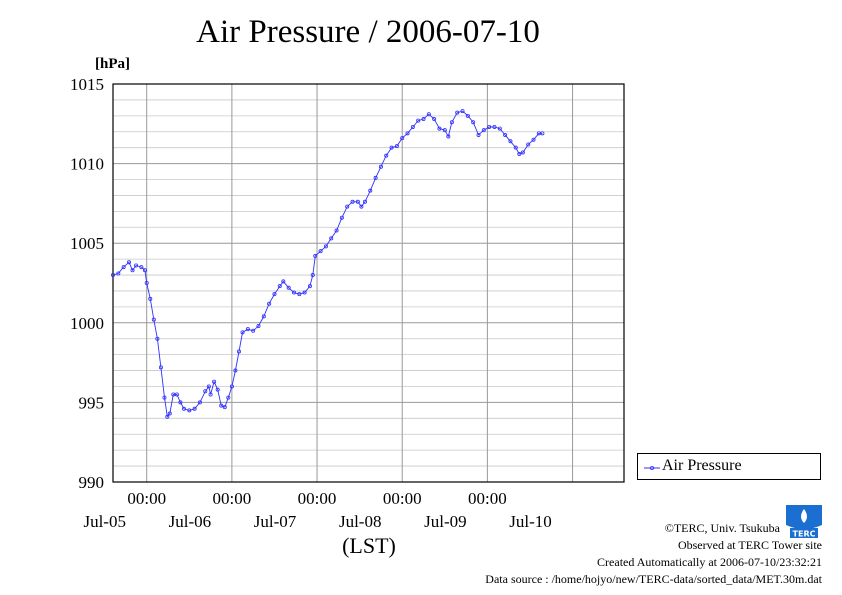 The width and height of the screenshot is (842, 595). I want to click on legend-label: Air Pressure, so click(702, 465).